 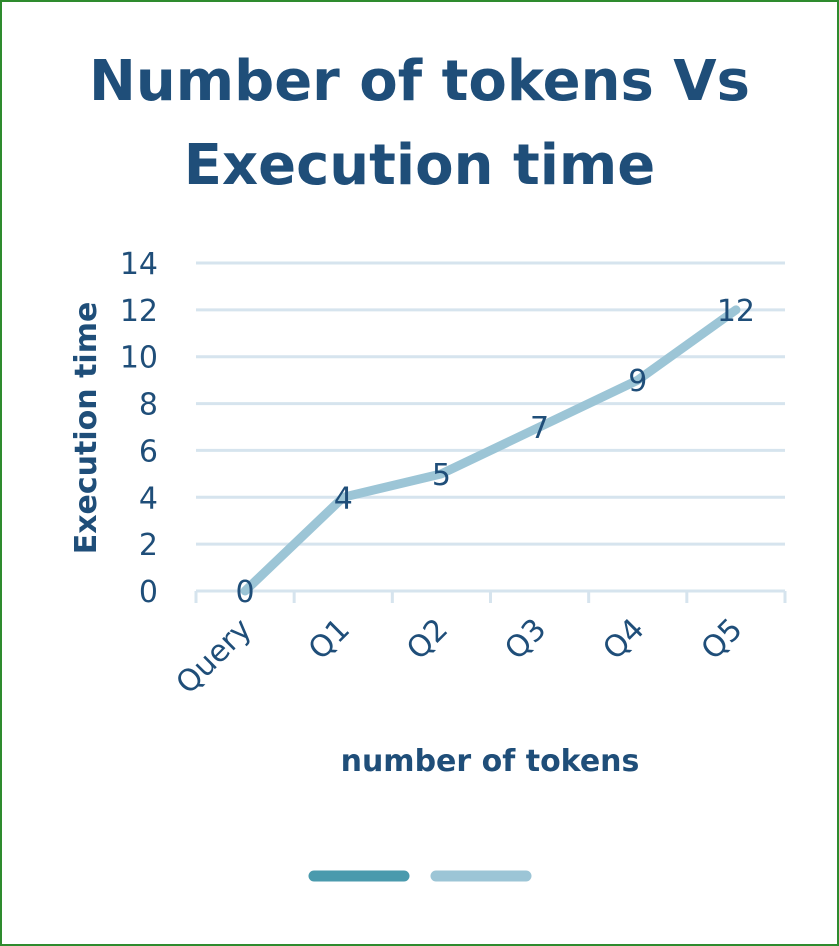 I want to click on y-tick-label: 14, so click(x=139, y=264).